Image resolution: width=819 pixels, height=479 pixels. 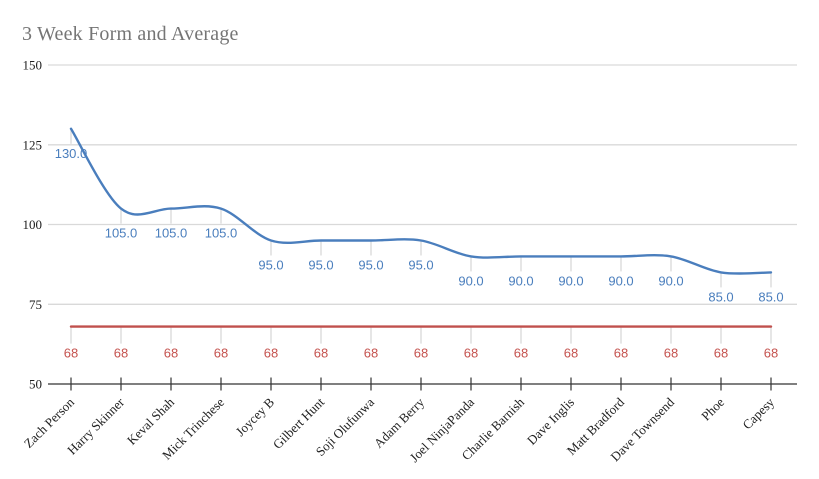 I want to click on data-label-form: 130.0, so click(x=71, y=153).